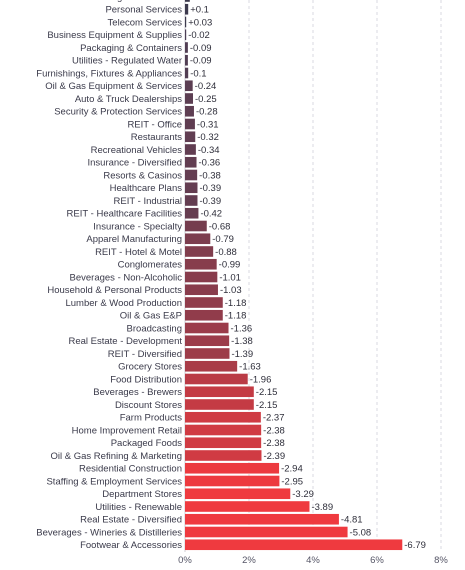  What do you see at coordinates (150, 265) in the screenshot?
I see `category-label: Conglomerates` at bounding box center [150, 265].